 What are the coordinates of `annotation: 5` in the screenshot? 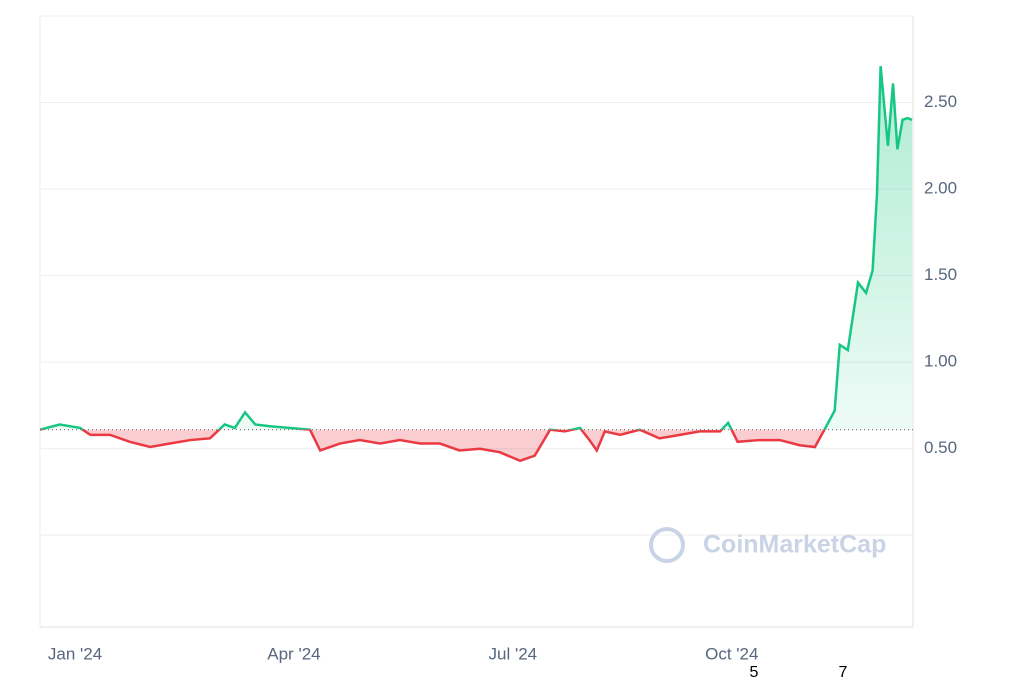 It's located at (754, 672).